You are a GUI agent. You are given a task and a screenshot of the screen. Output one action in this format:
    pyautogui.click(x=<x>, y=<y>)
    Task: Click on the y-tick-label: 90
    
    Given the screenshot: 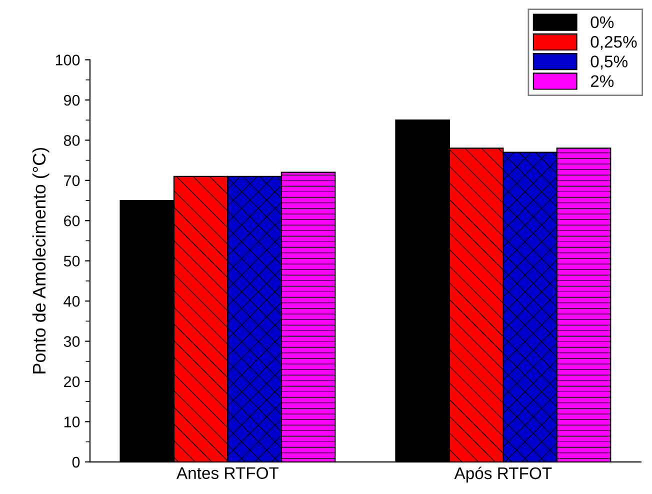 What is the action you would take?
    pyautogui.click(x=72, y=100)
    